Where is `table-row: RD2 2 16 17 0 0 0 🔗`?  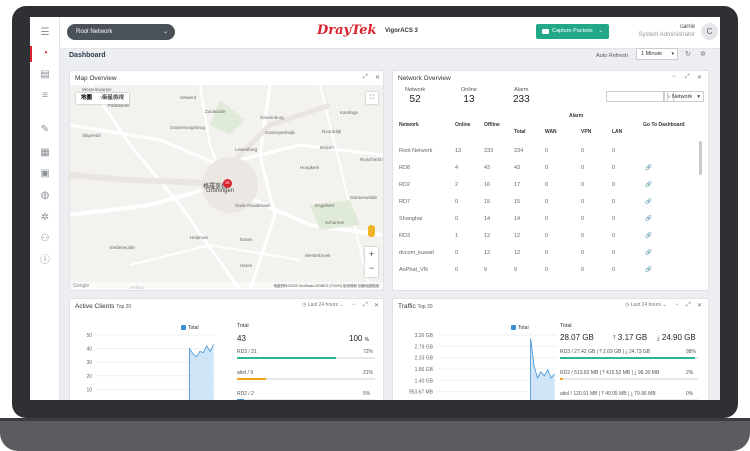 table-row: RD2 2 16 17 0 0 0 🔗 is located at coordinates (549, 185).